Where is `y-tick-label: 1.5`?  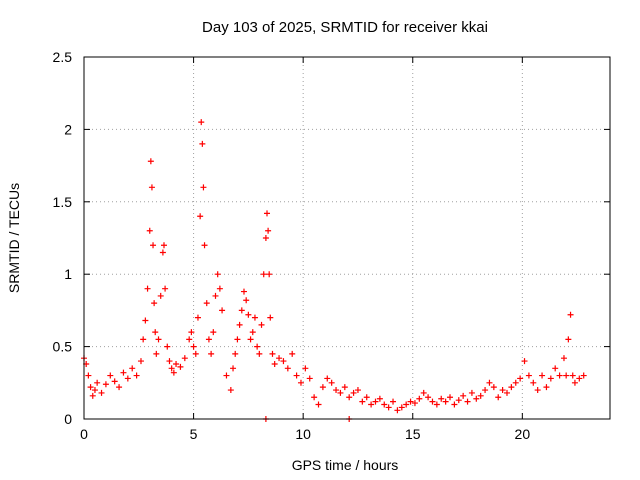 y-tick-label: 1.5 is located at coordinates (63, 202).